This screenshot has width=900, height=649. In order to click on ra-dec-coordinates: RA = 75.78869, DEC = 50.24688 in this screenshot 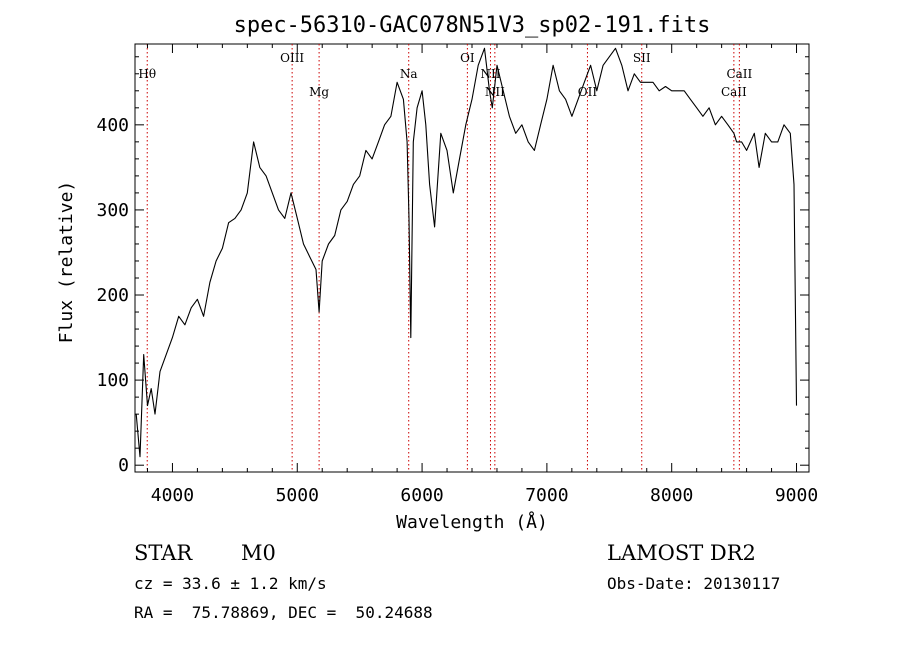, I will do `click(283, 612)`.